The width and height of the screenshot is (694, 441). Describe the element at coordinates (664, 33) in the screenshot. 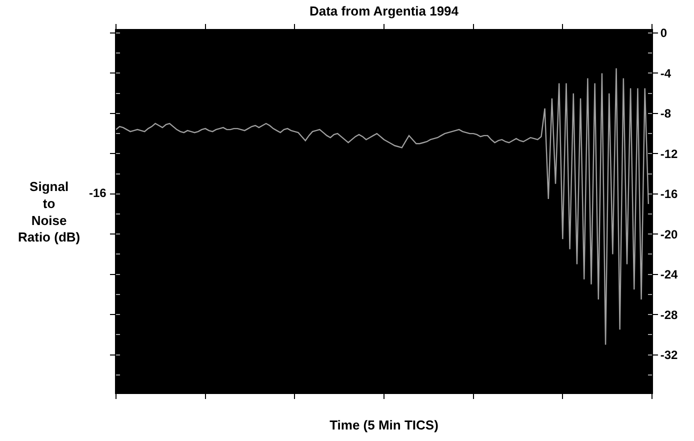

I see `y-tick-label: 0` at that location.